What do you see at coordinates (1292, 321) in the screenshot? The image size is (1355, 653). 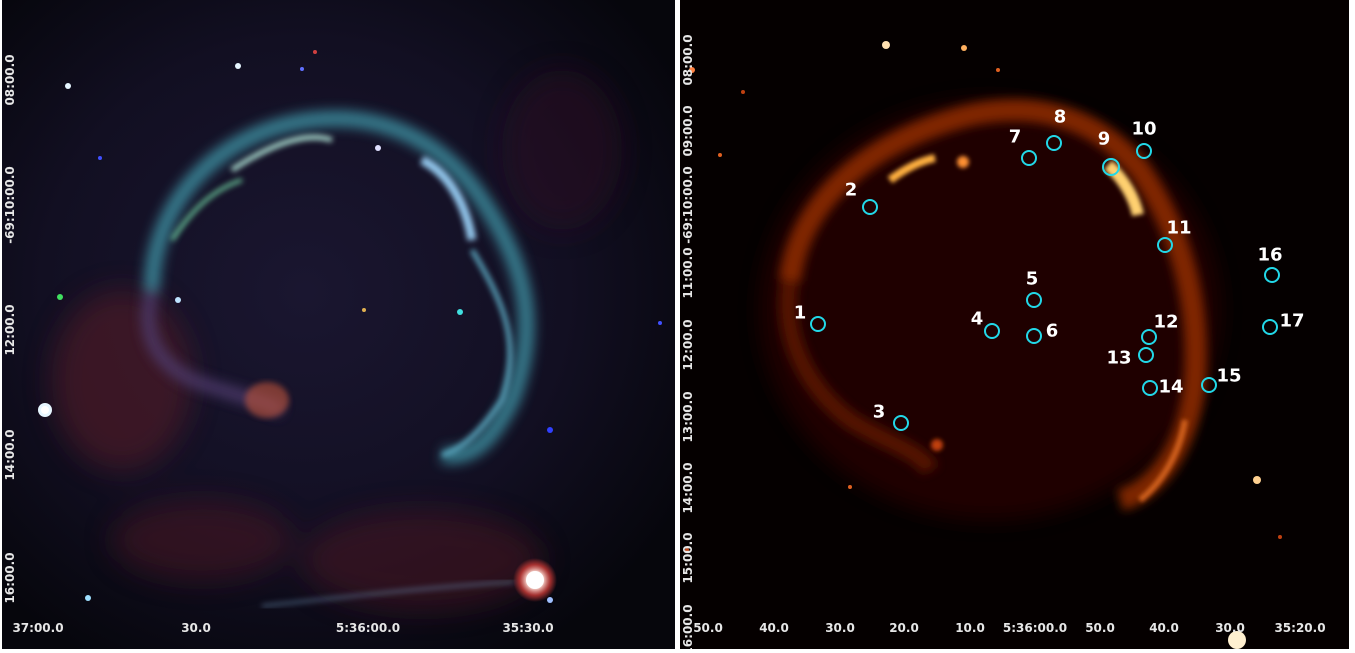 I see `source-label: 17` at bounding box center [1292, 321].